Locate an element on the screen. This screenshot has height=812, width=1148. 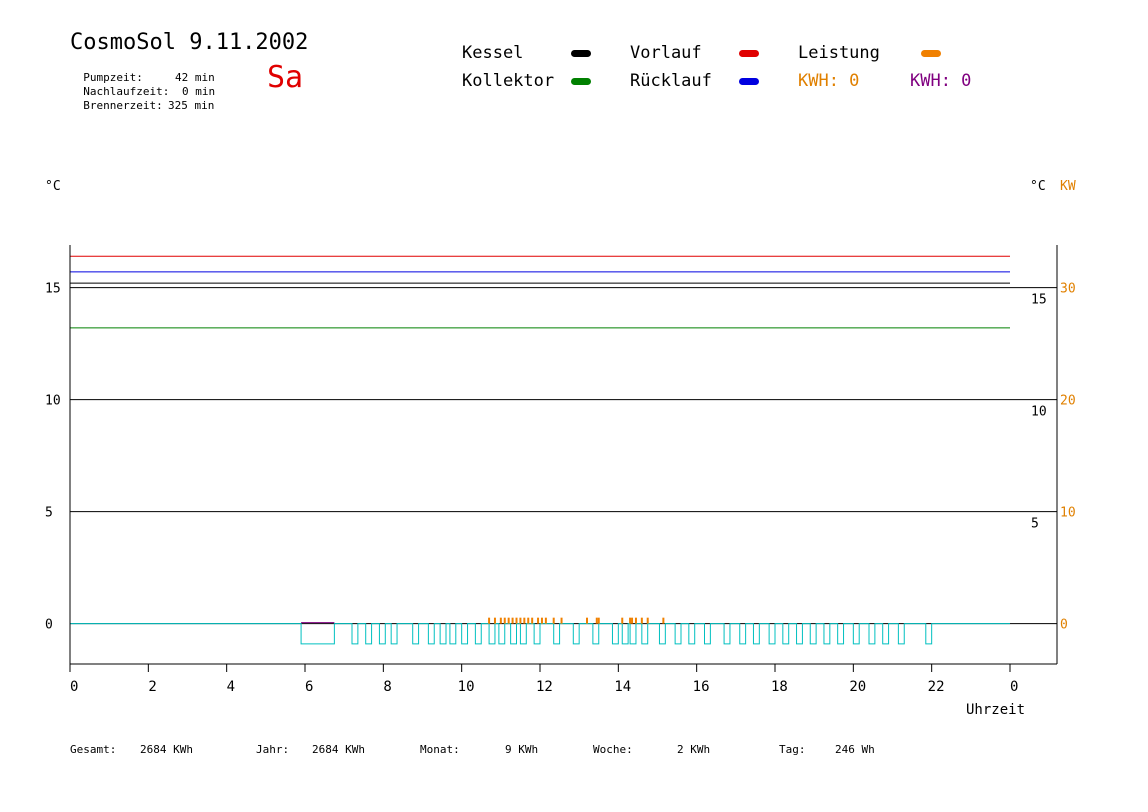
footer-woche-value: 2 KWh is located at coordinates (694, 749).